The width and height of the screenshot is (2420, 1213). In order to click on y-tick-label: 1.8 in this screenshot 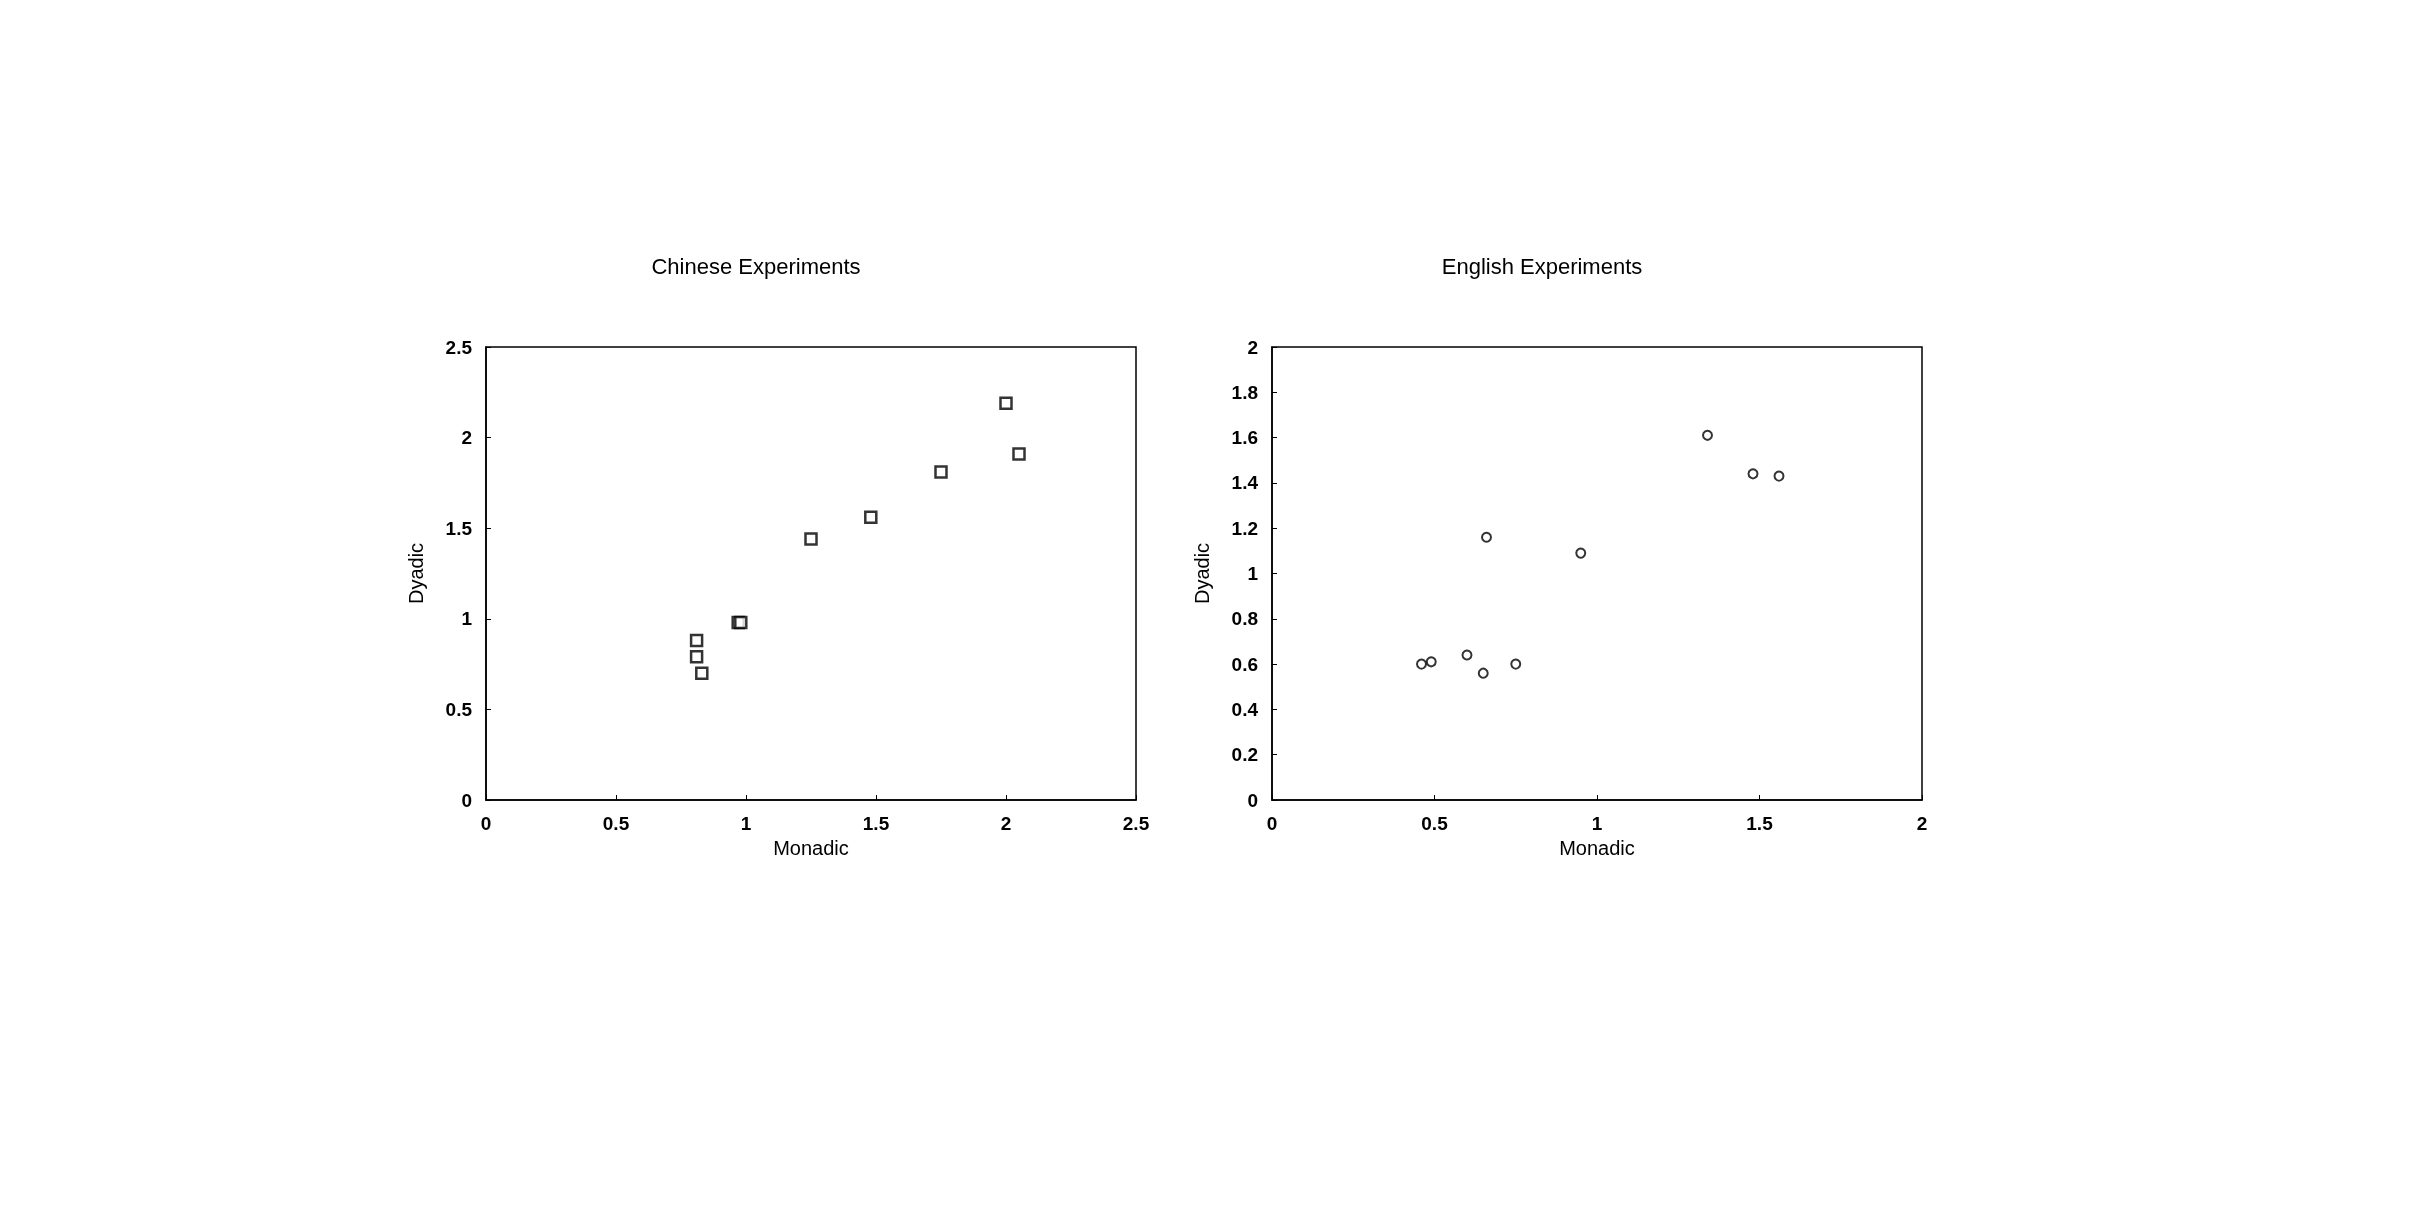, I will do `click(1244, 392)`.